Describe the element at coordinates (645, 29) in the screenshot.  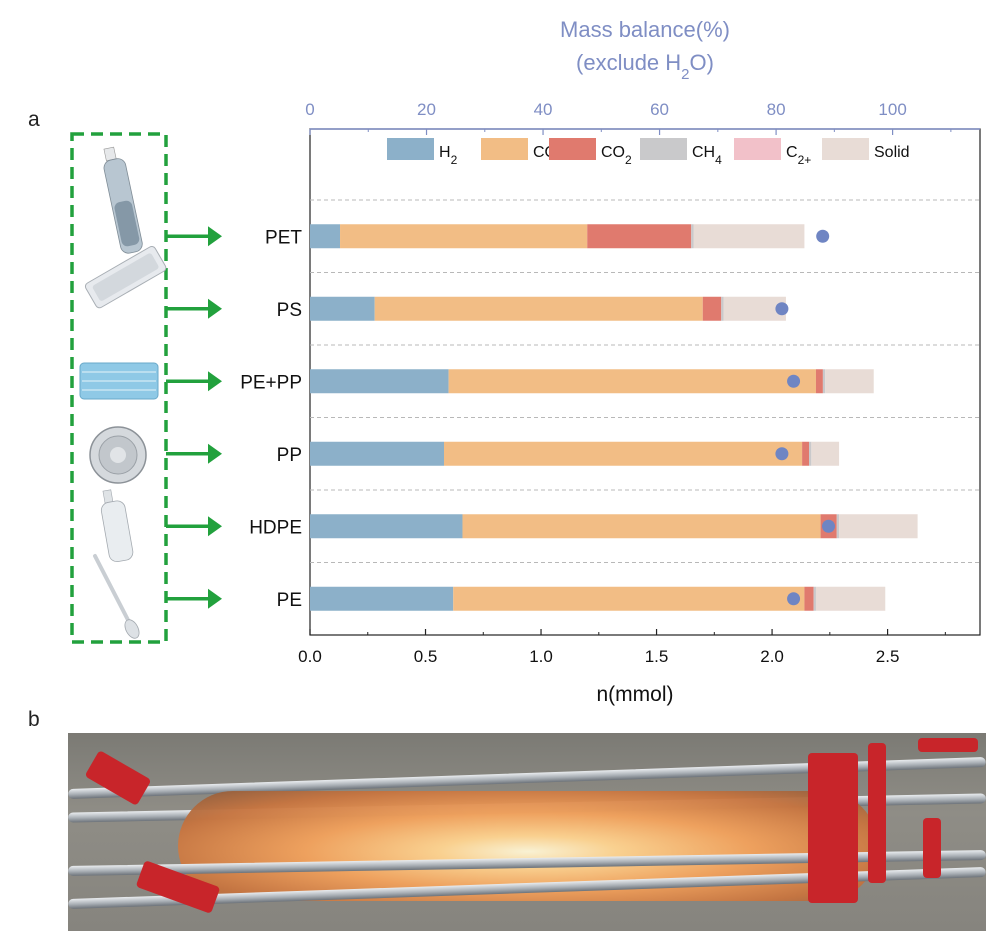
I see `top-axis-title-line1: Mass balance(%)` at that location.